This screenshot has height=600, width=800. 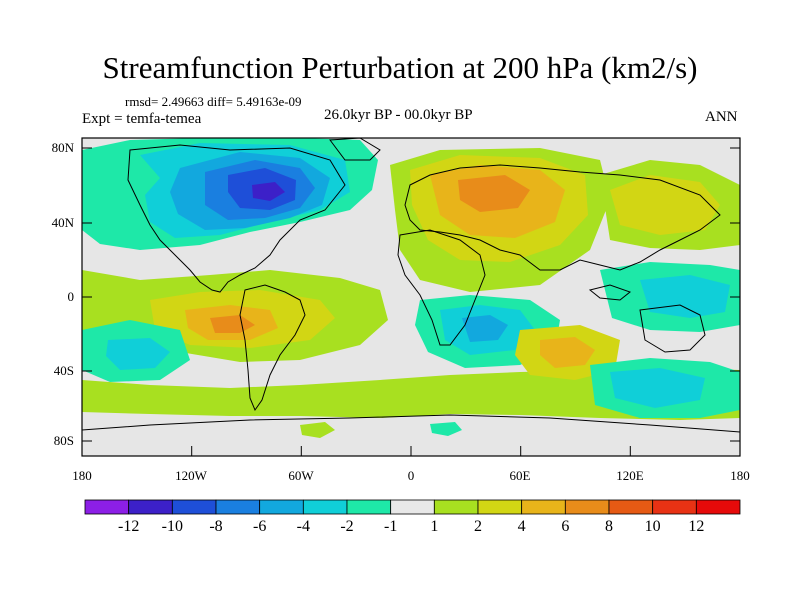 What do you see at coordinates (347, 526) in the screenshot?
I see `colorbar-label: -2` at bounding box center [347, 526].